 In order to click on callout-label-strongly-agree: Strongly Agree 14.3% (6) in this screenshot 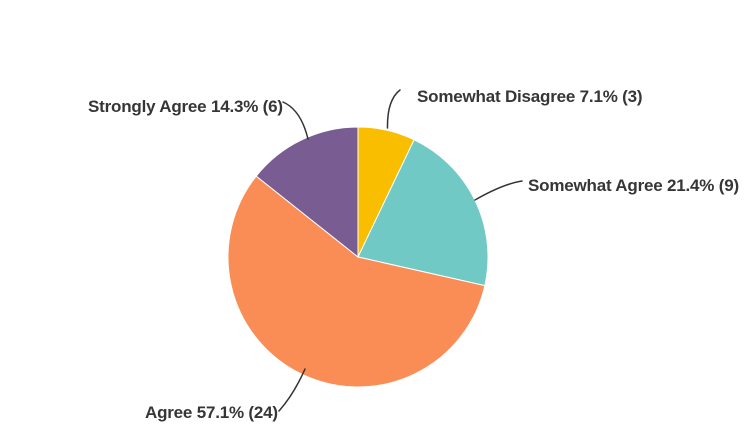, I will do `click(185, 106)`.